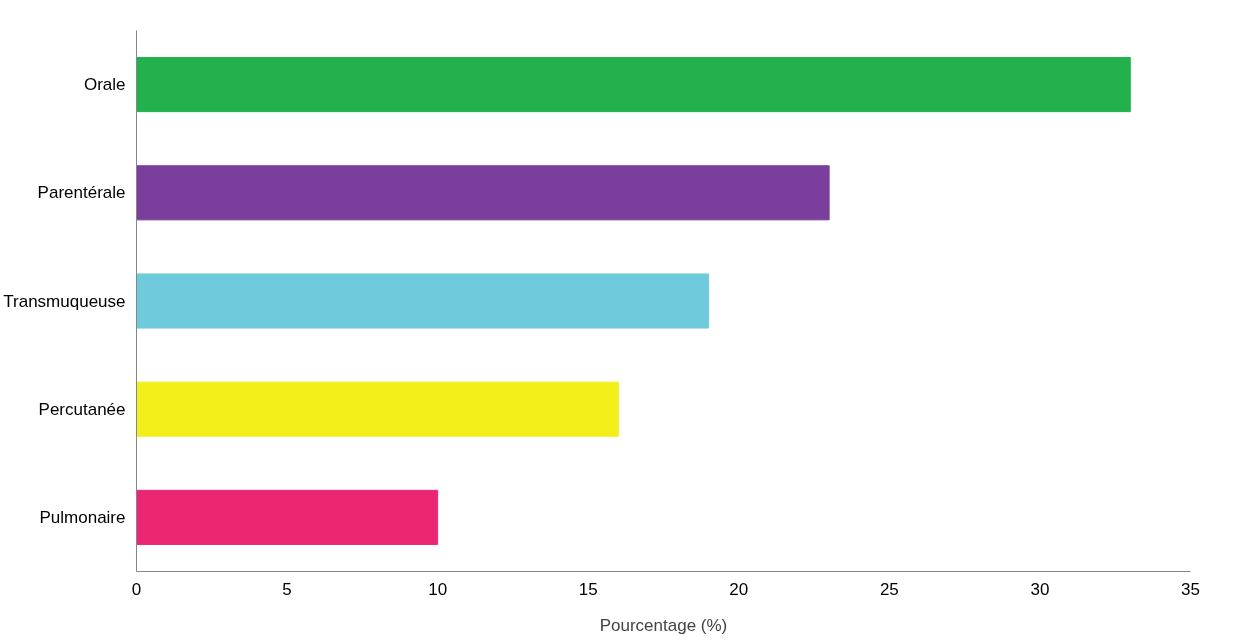 Image resolution: width=1236 pixels, height=643 pixels. Describe the element at coordinates (82, 517) in the screenshot. I see `y-tick-label: Pulmonaire` at that location.